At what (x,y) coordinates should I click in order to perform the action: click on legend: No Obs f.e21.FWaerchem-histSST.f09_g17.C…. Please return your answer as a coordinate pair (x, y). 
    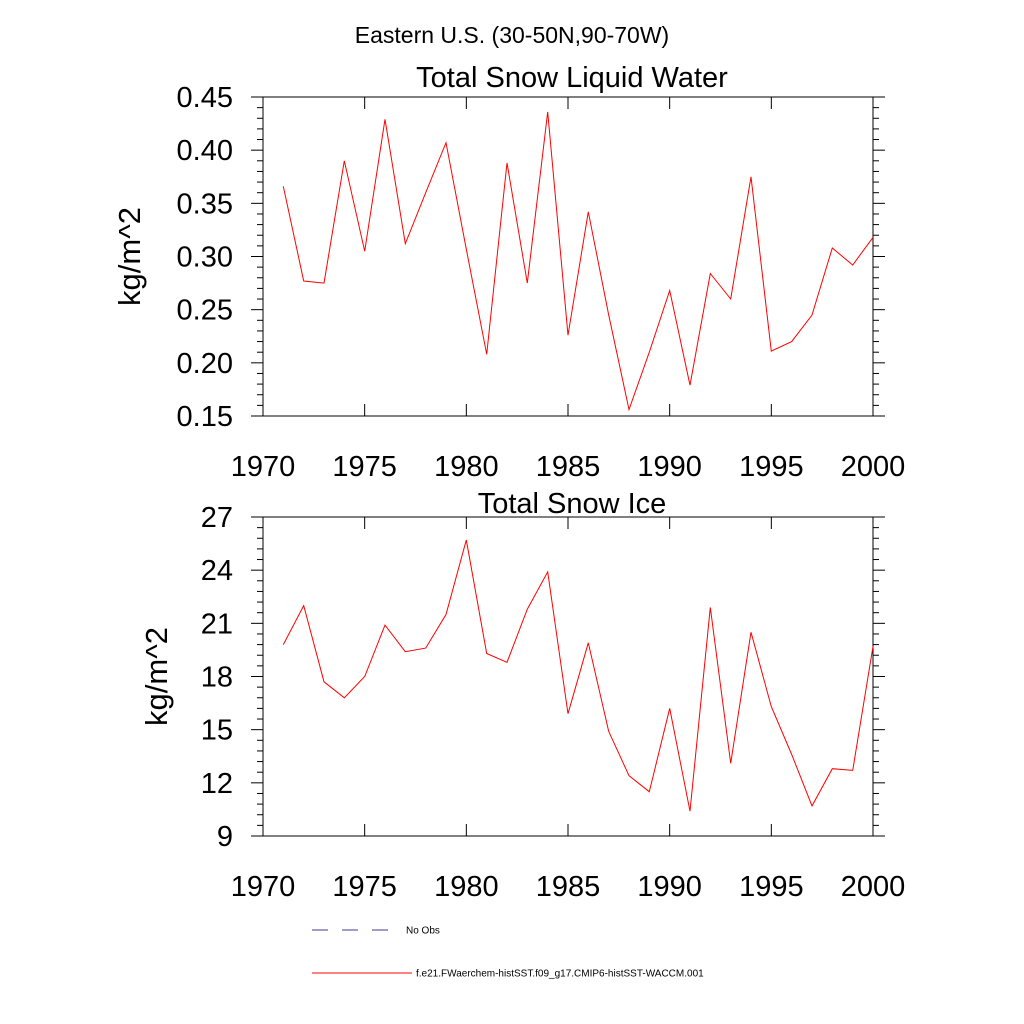
    Looking at the image, I should click on (508, 953).